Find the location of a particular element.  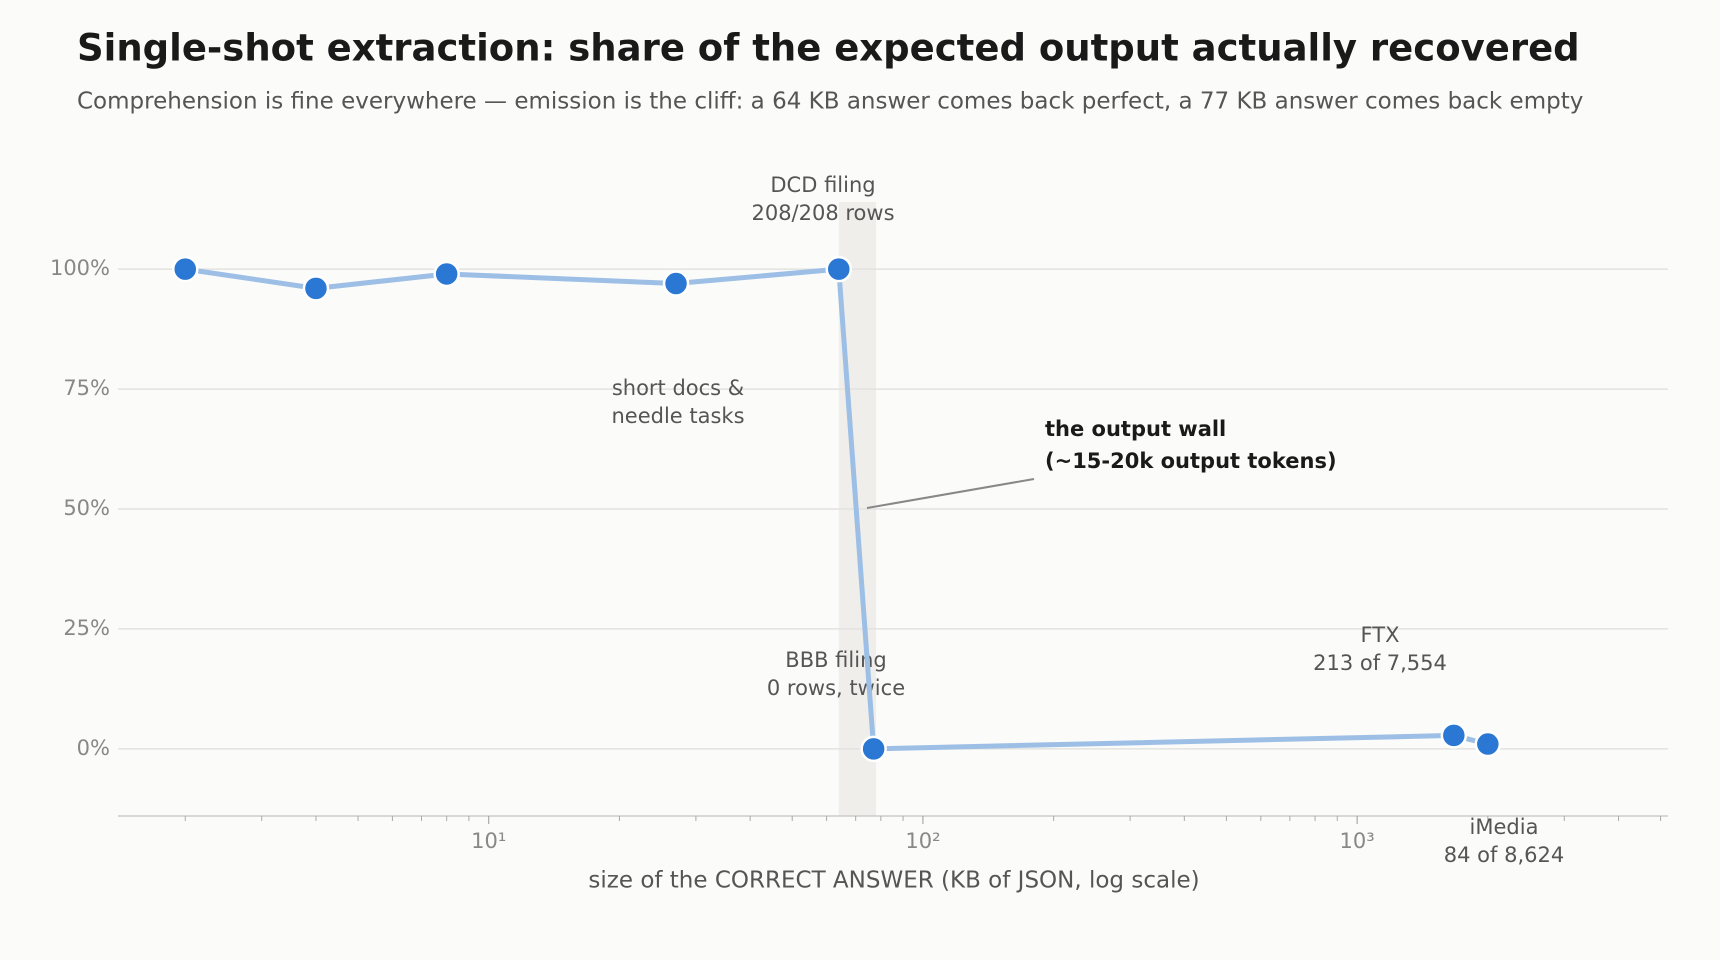

x-tick-label: 10² is located at coordinates (922, 841).